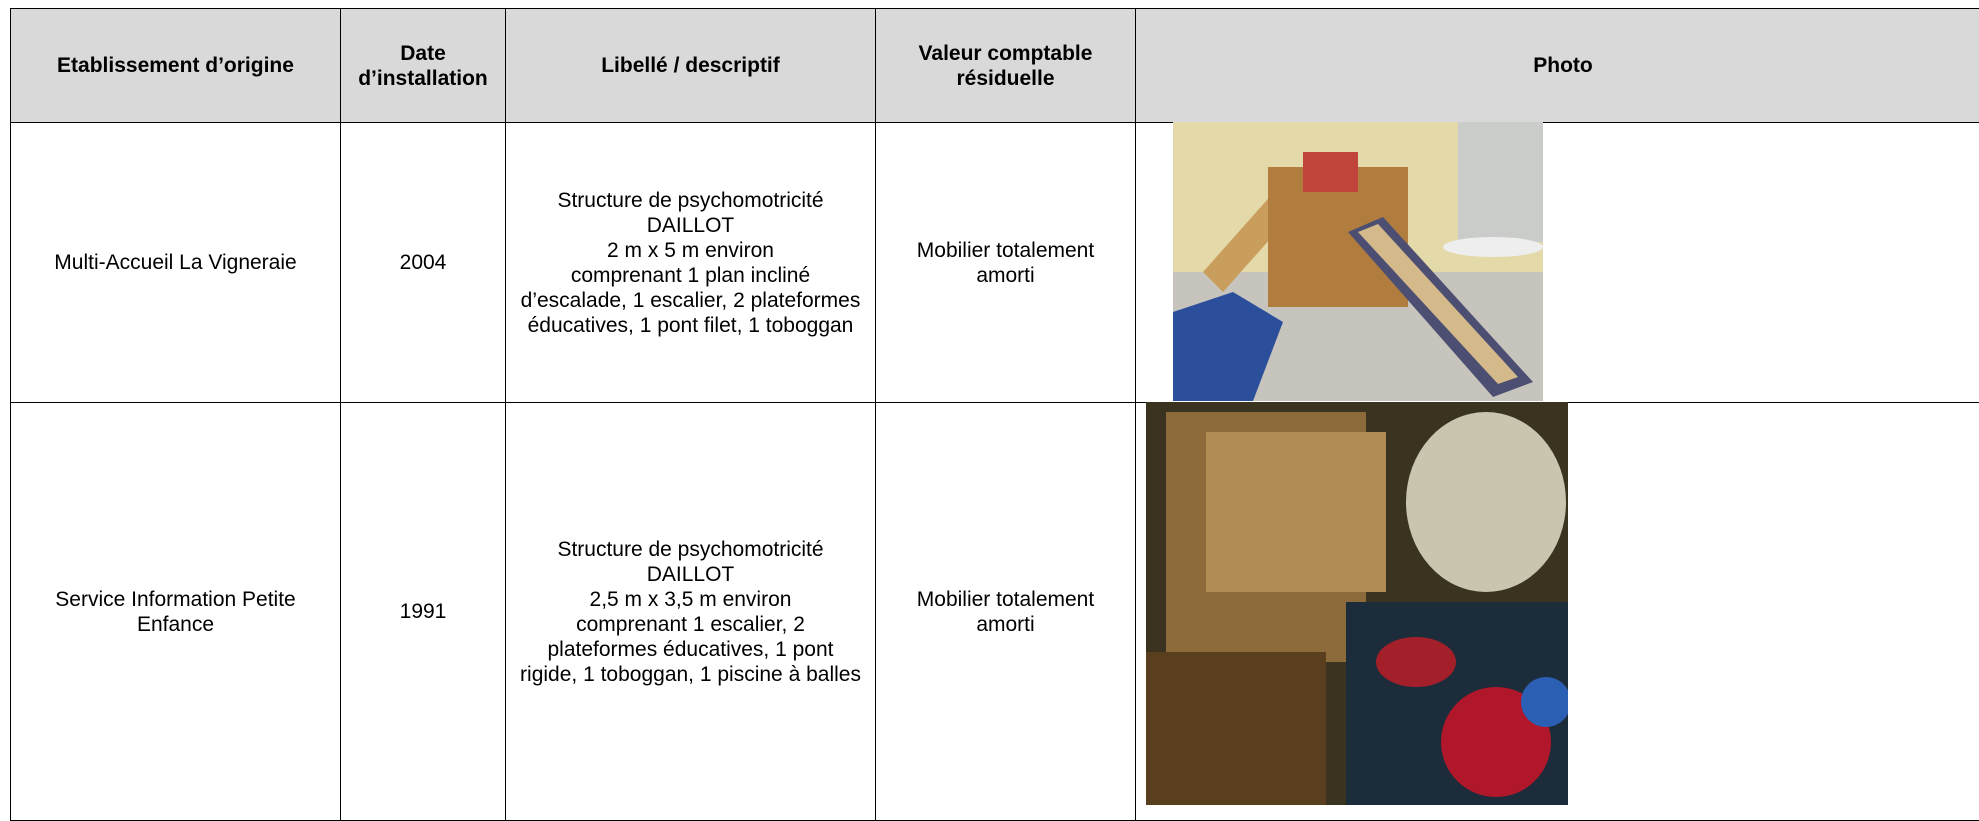 This screenshot has height=821, width=1979. Describe the element at coordinates (423, 53) in the screenshot. I see `header-text: Date` at that location.